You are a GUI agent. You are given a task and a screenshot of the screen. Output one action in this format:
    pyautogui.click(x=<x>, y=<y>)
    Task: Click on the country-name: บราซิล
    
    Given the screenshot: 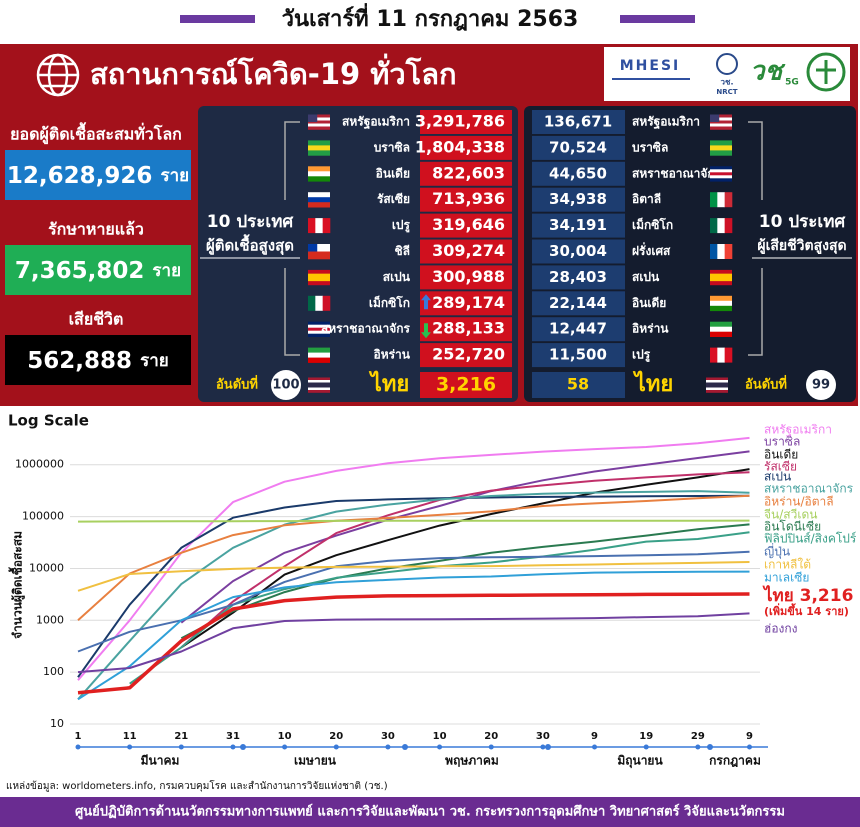 What is the action you would take?
    pyautogui.click(x=392, y=147)
    